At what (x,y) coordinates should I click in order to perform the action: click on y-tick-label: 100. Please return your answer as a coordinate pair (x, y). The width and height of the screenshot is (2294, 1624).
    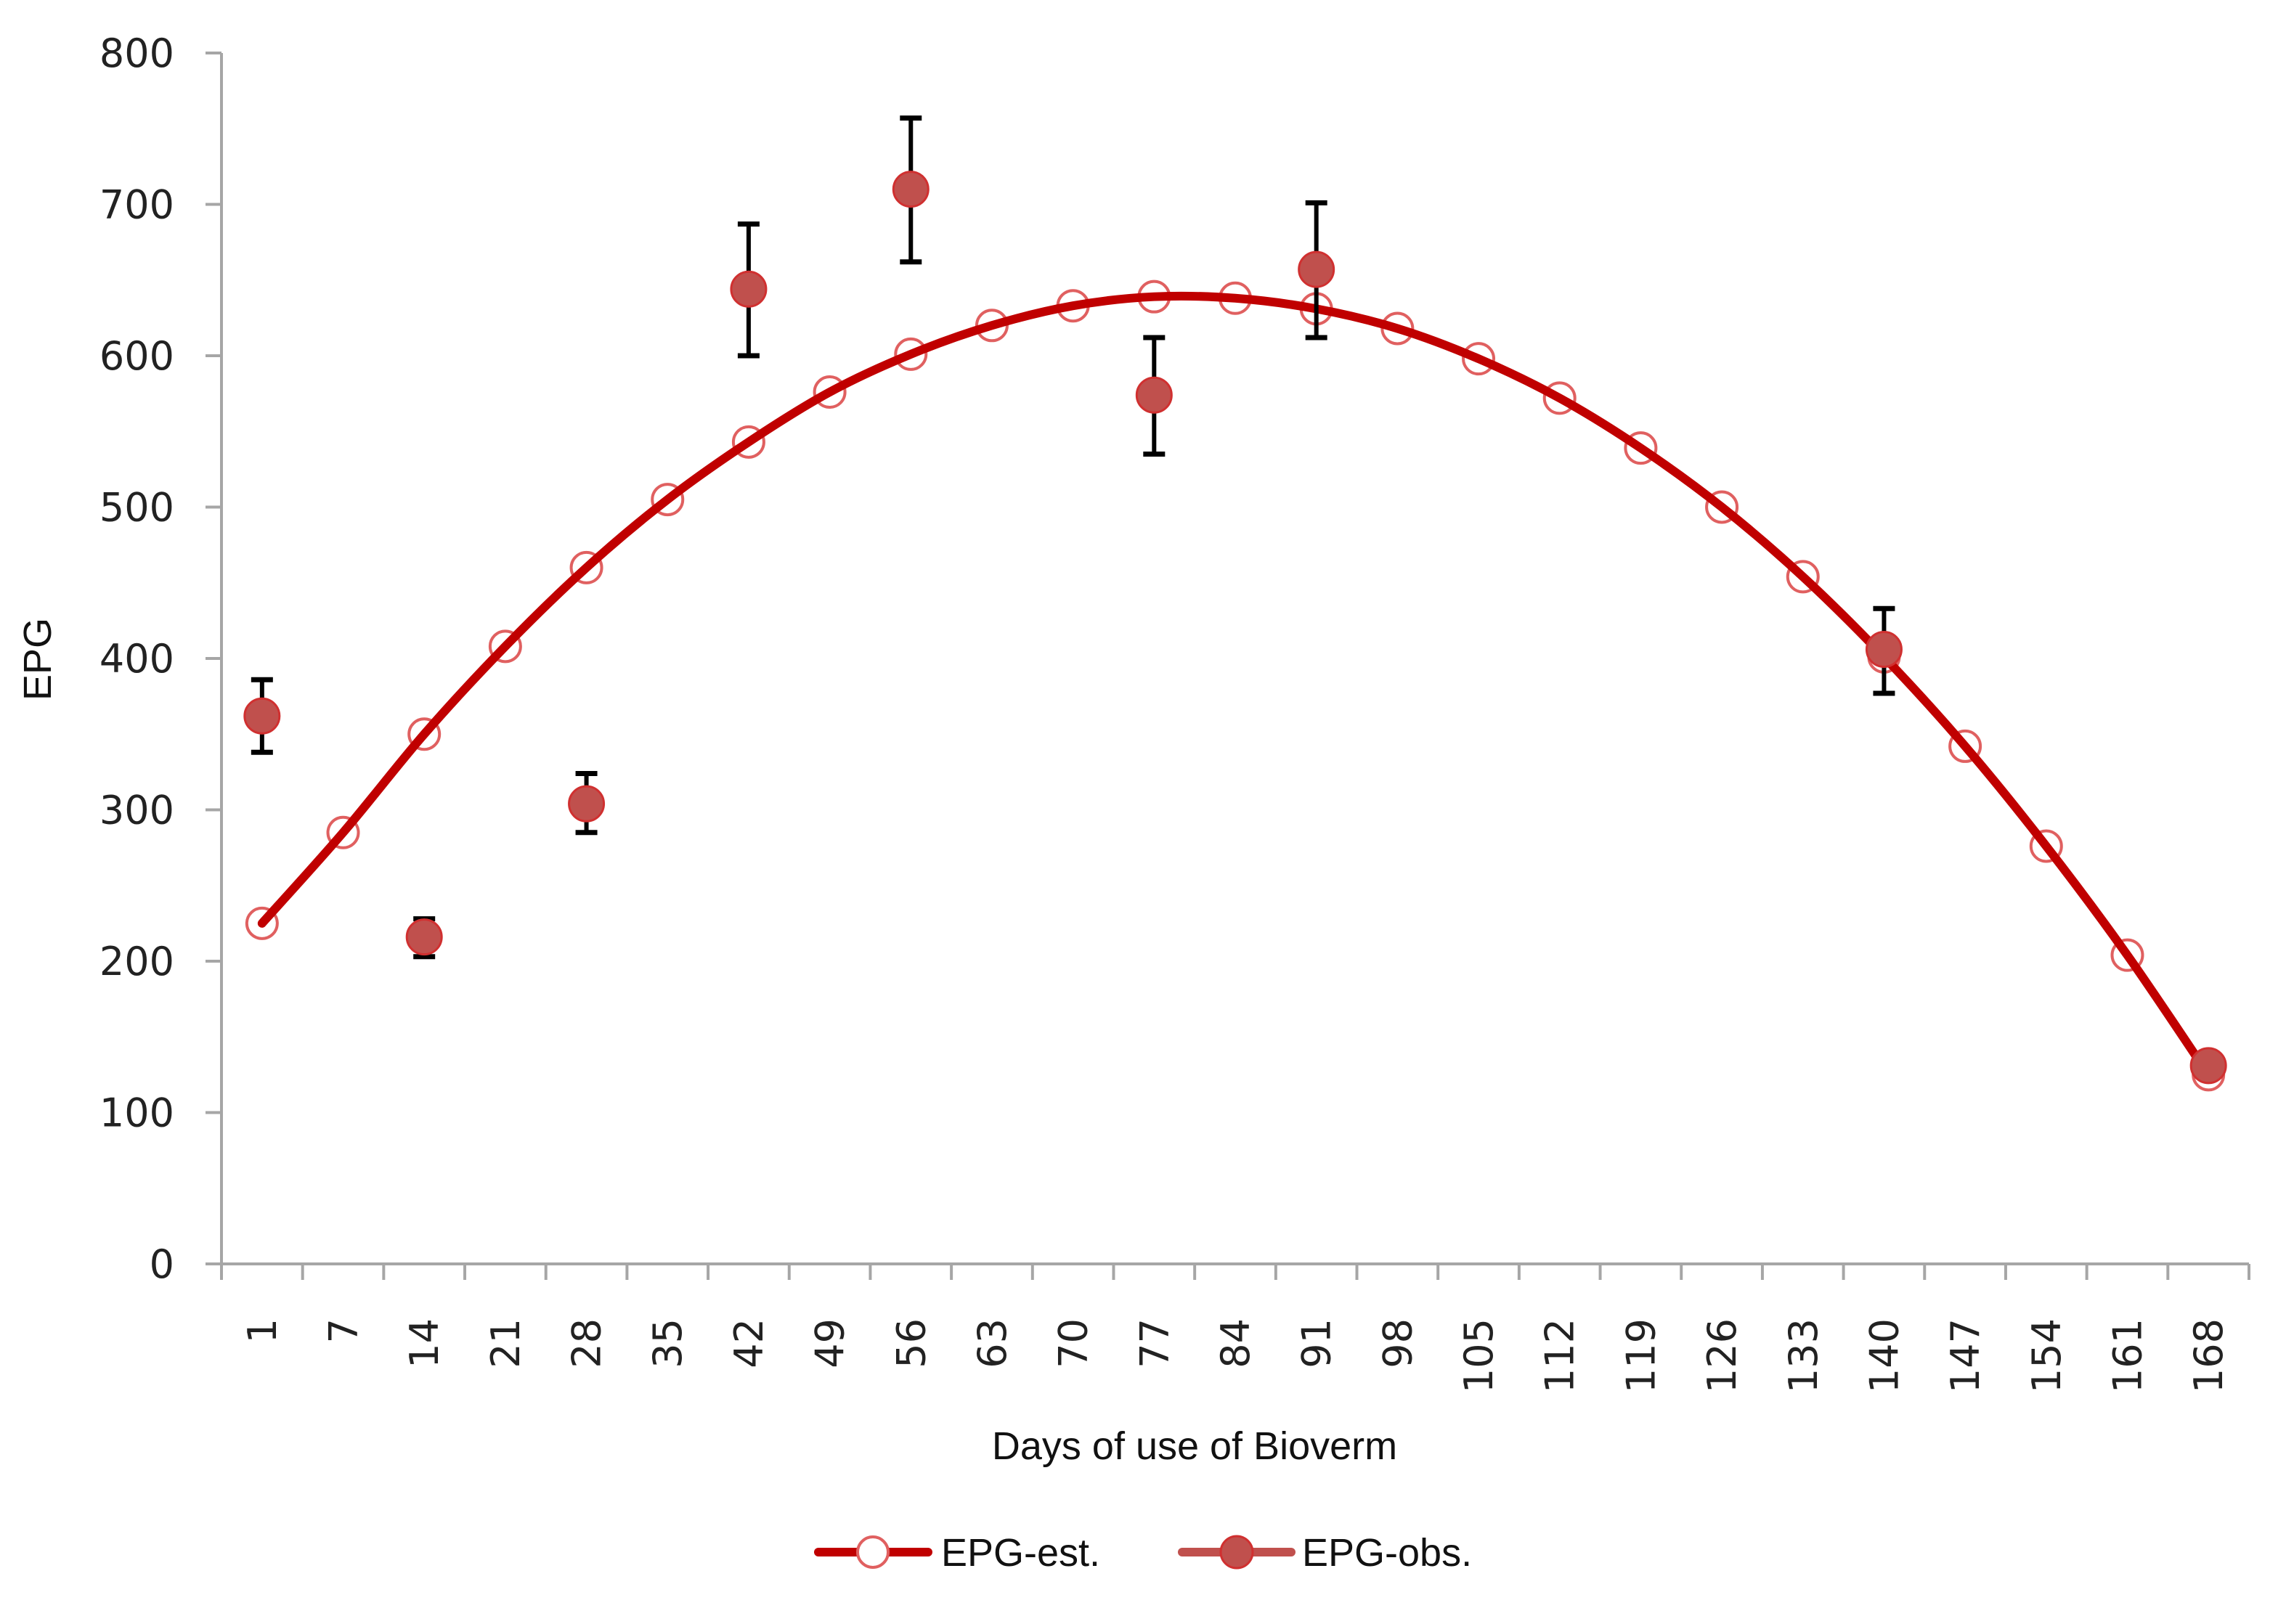
    Looking at the image, I should click on (136, 1113).